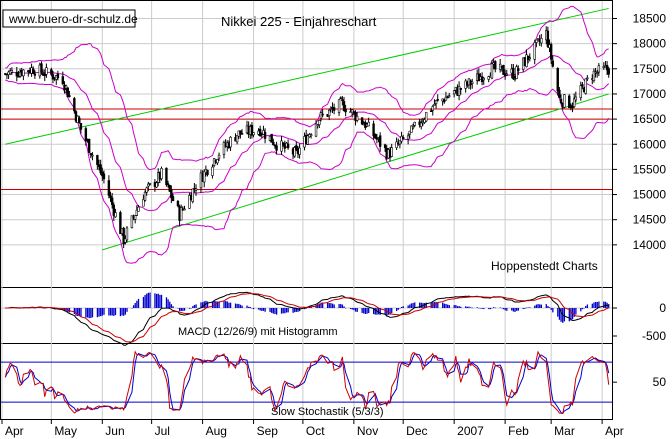  What do you see at coordinates (327, 412) in the screenshot?
I see `stochastic-label: Slow Stochastik (5/3/3)` at bounding box center [327, 412].